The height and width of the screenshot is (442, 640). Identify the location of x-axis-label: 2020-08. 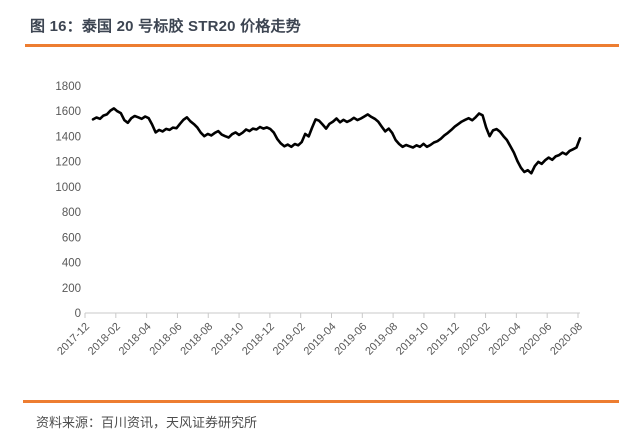
(566, 339).